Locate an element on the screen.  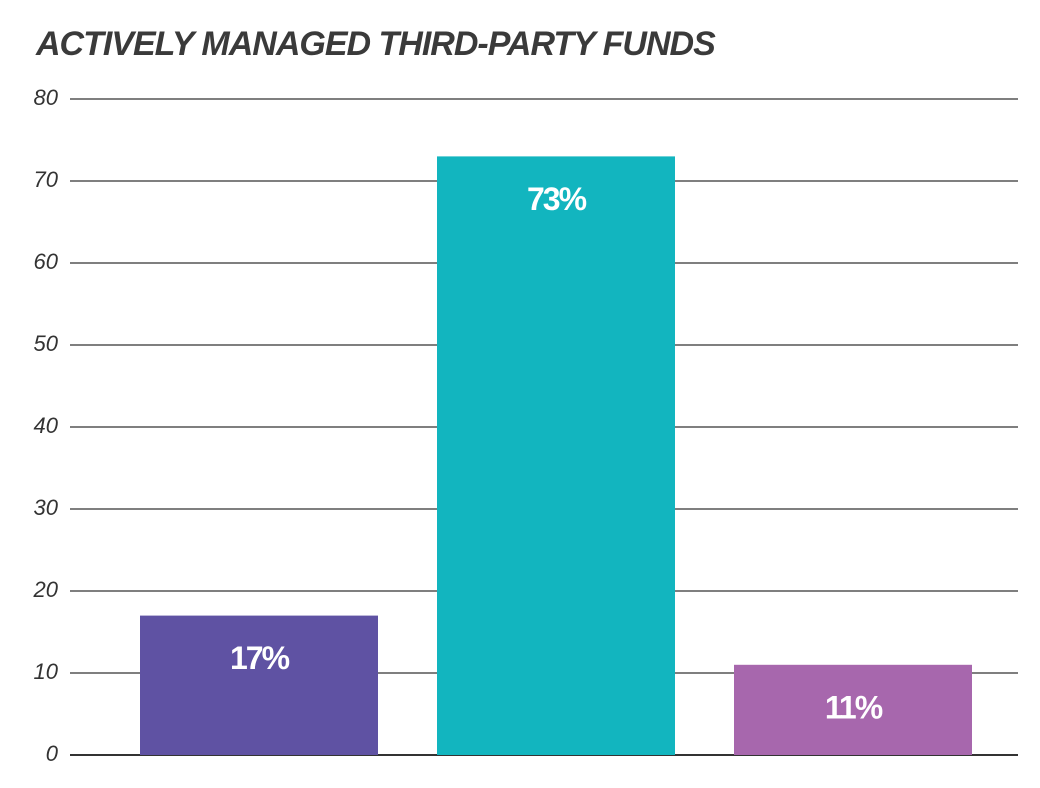
y-tick-label: 20 is located at coordinates (46, 589).